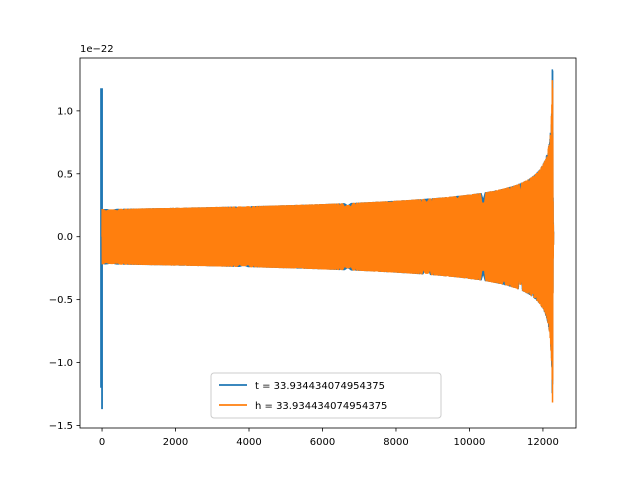  I want to click on x-axis: 0 2000 4000 6000 8000 10000 12000, so click(329, 438).